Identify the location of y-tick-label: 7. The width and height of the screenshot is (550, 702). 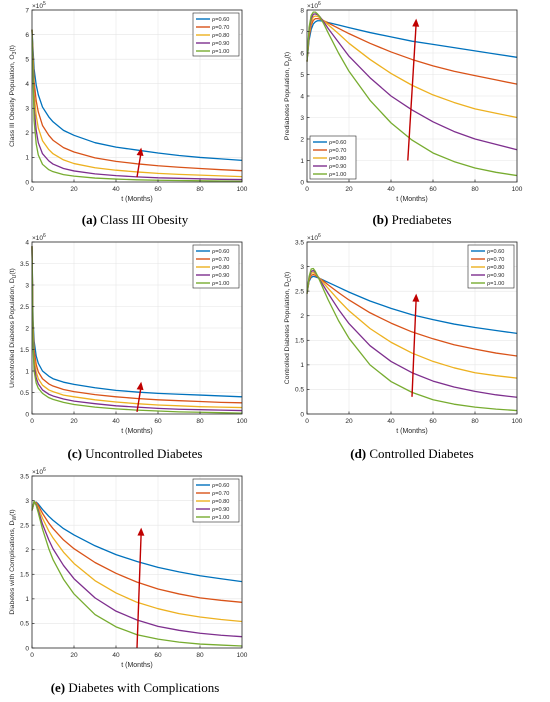
(302, 32).